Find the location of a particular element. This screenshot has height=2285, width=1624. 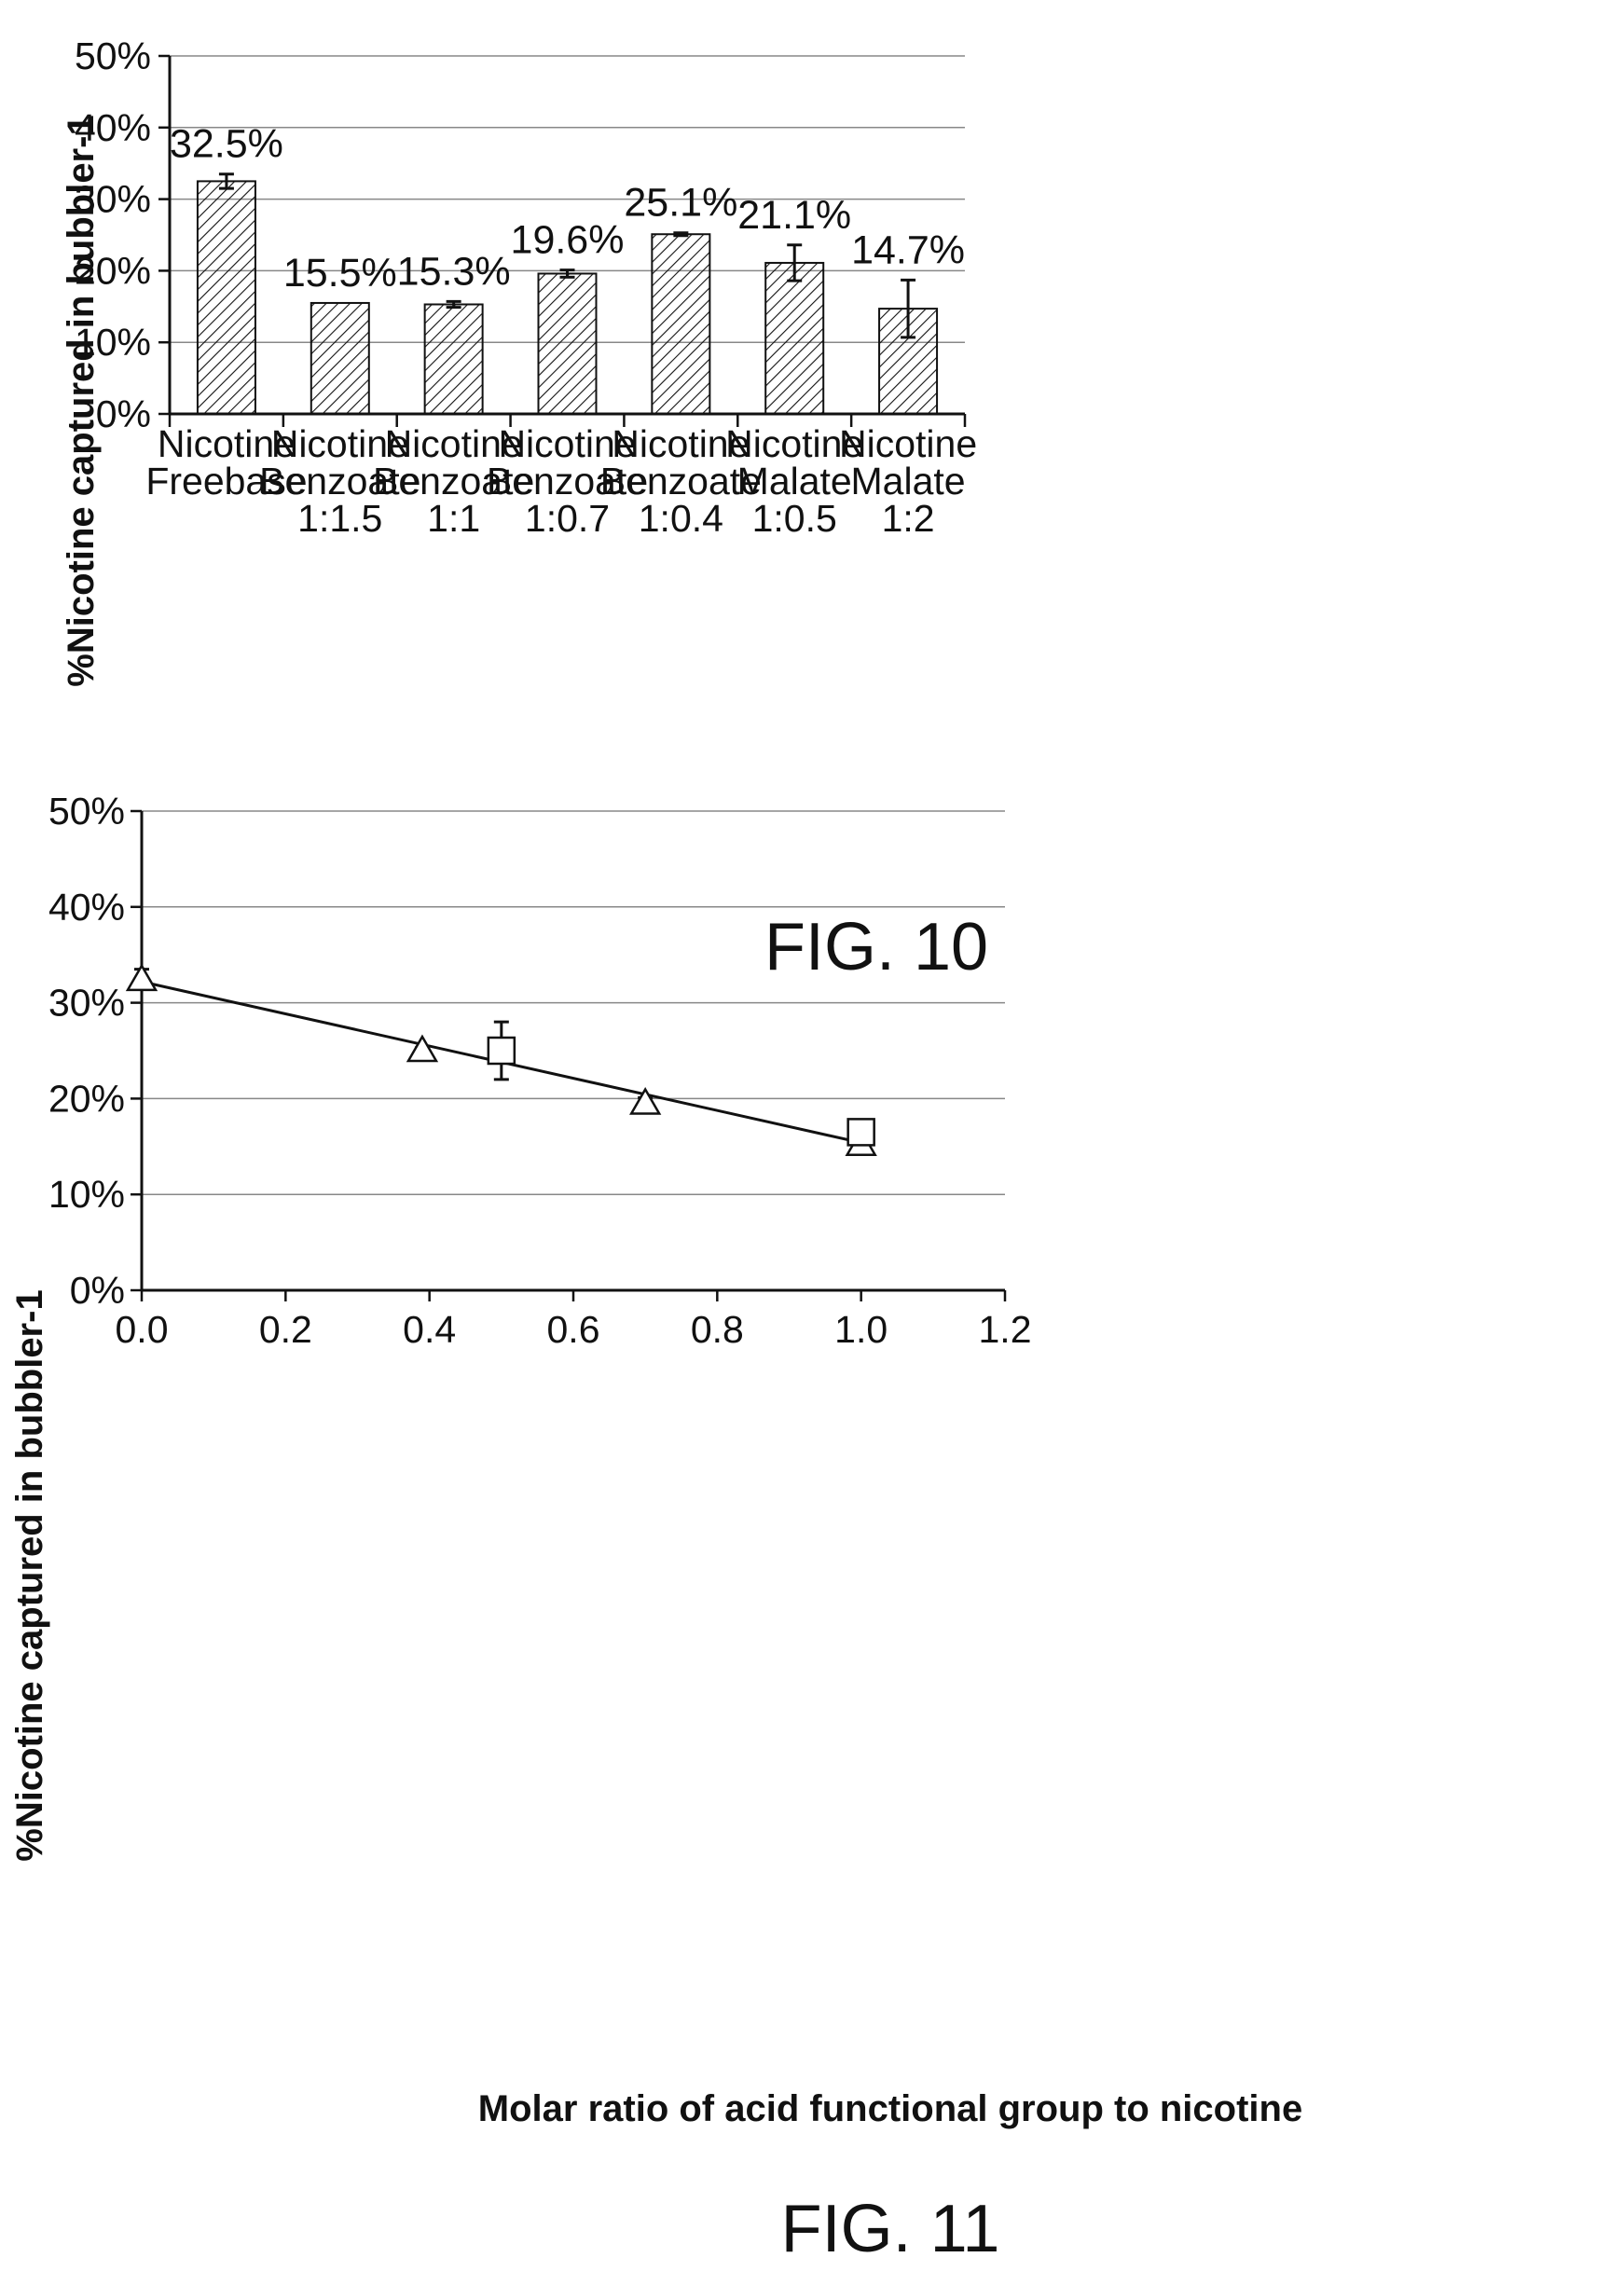

fig10-gridlines is located at coordinates (567, 199).